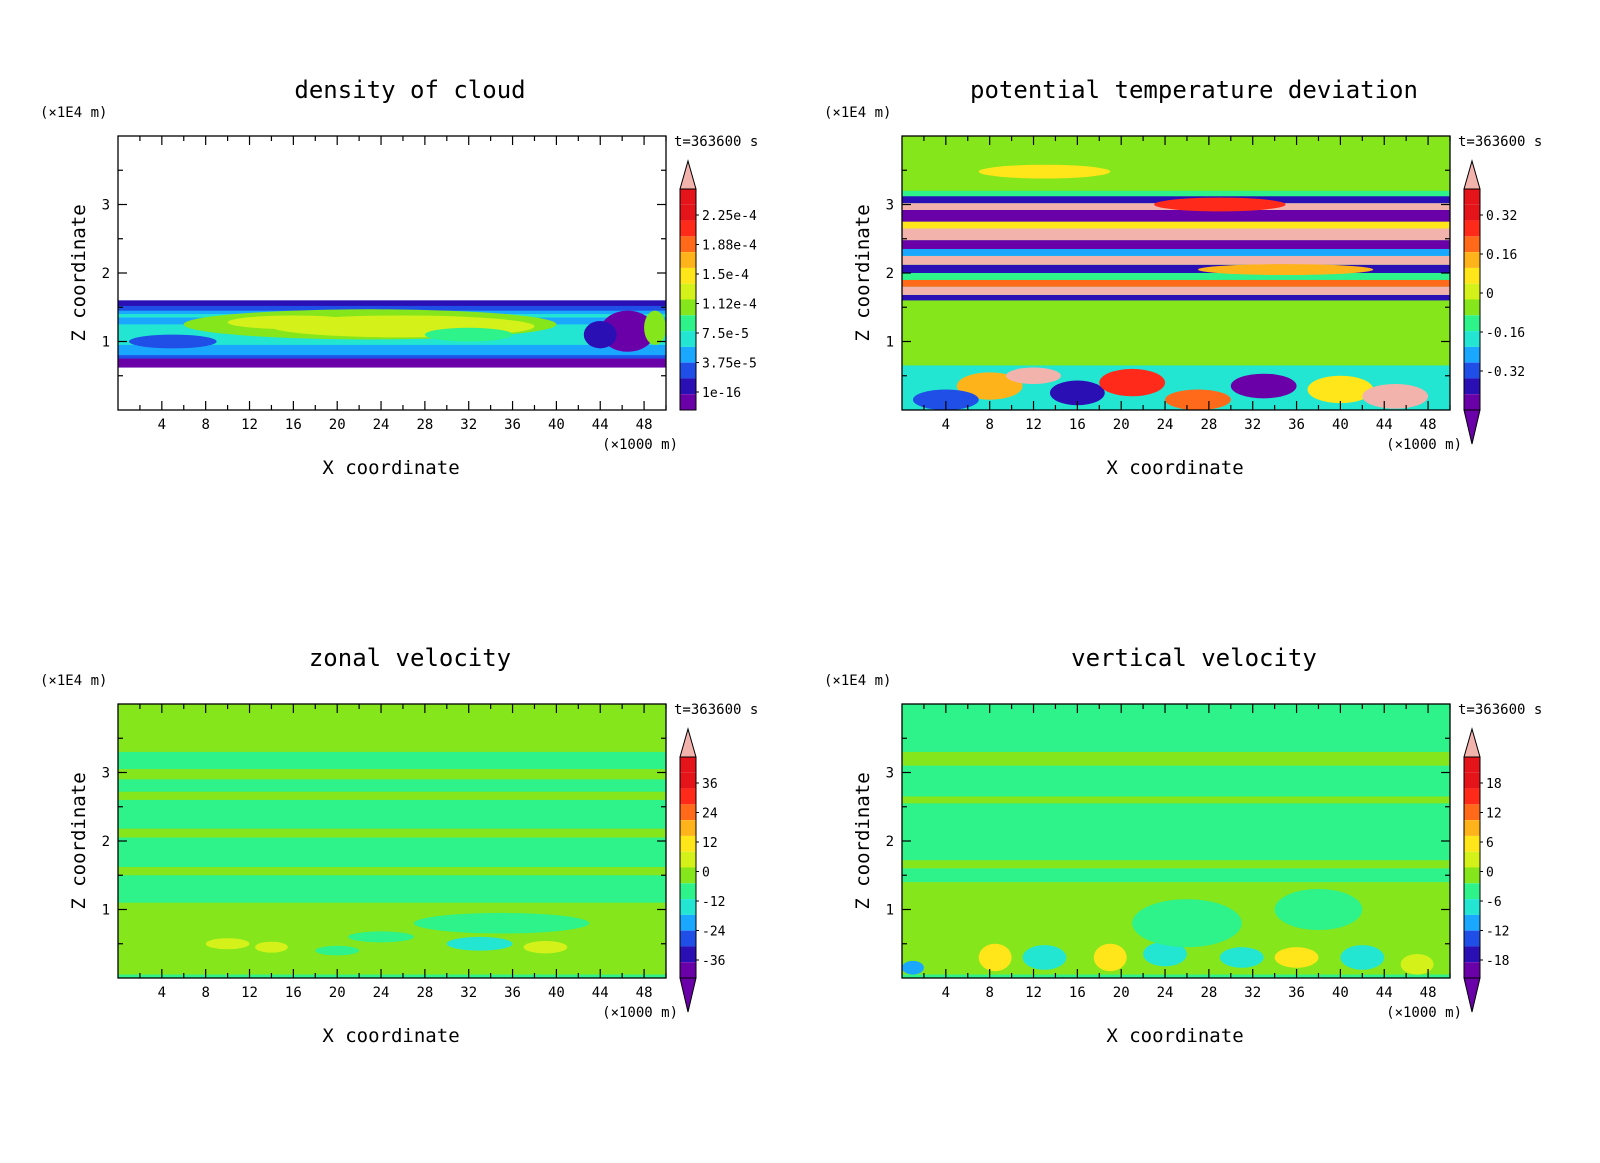  Describe the element at coordinates (725, 275) in the screenshot. I see `colorbar-label: 1.5e-4` at that location.